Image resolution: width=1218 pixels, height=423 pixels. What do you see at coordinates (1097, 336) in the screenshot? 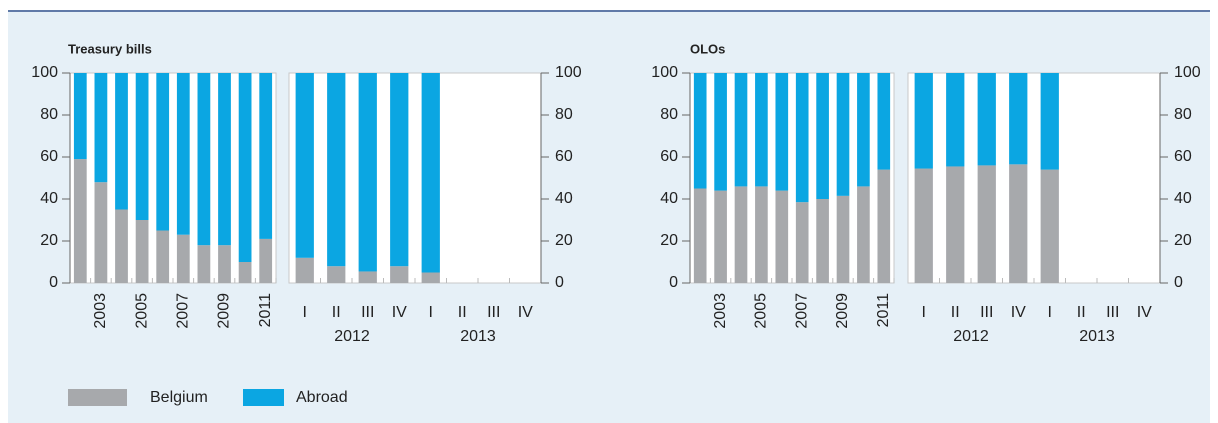
I see `x-group-label: 2013` at bounding box center [1097, 336].